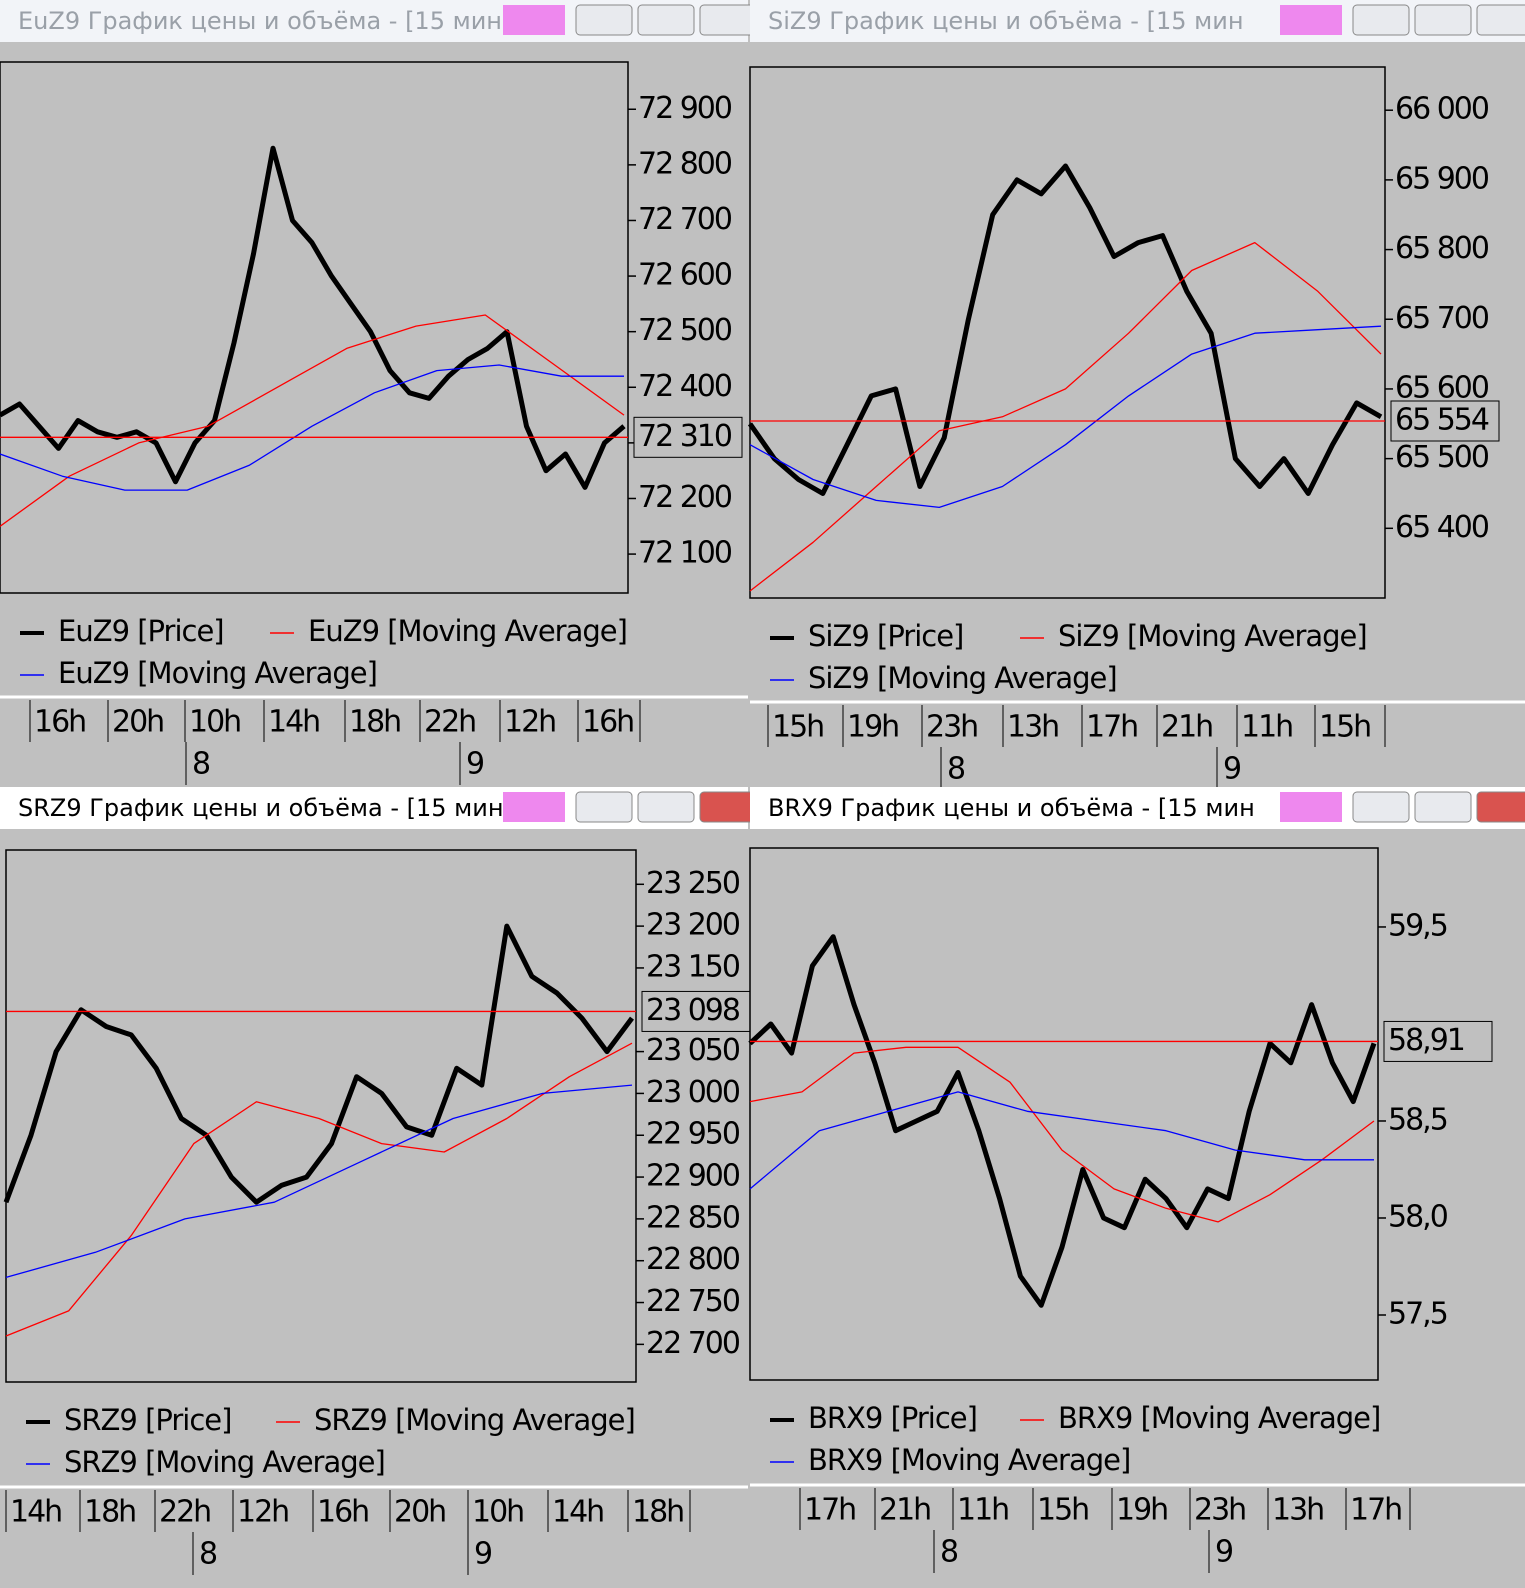 Image resolution: width=1525 pixels, height=1588 pixels. Describe the element at coordinates (224, 1462) in the screenshot. I see `legend-label: SRZ9 [Moving Average]` at that location.